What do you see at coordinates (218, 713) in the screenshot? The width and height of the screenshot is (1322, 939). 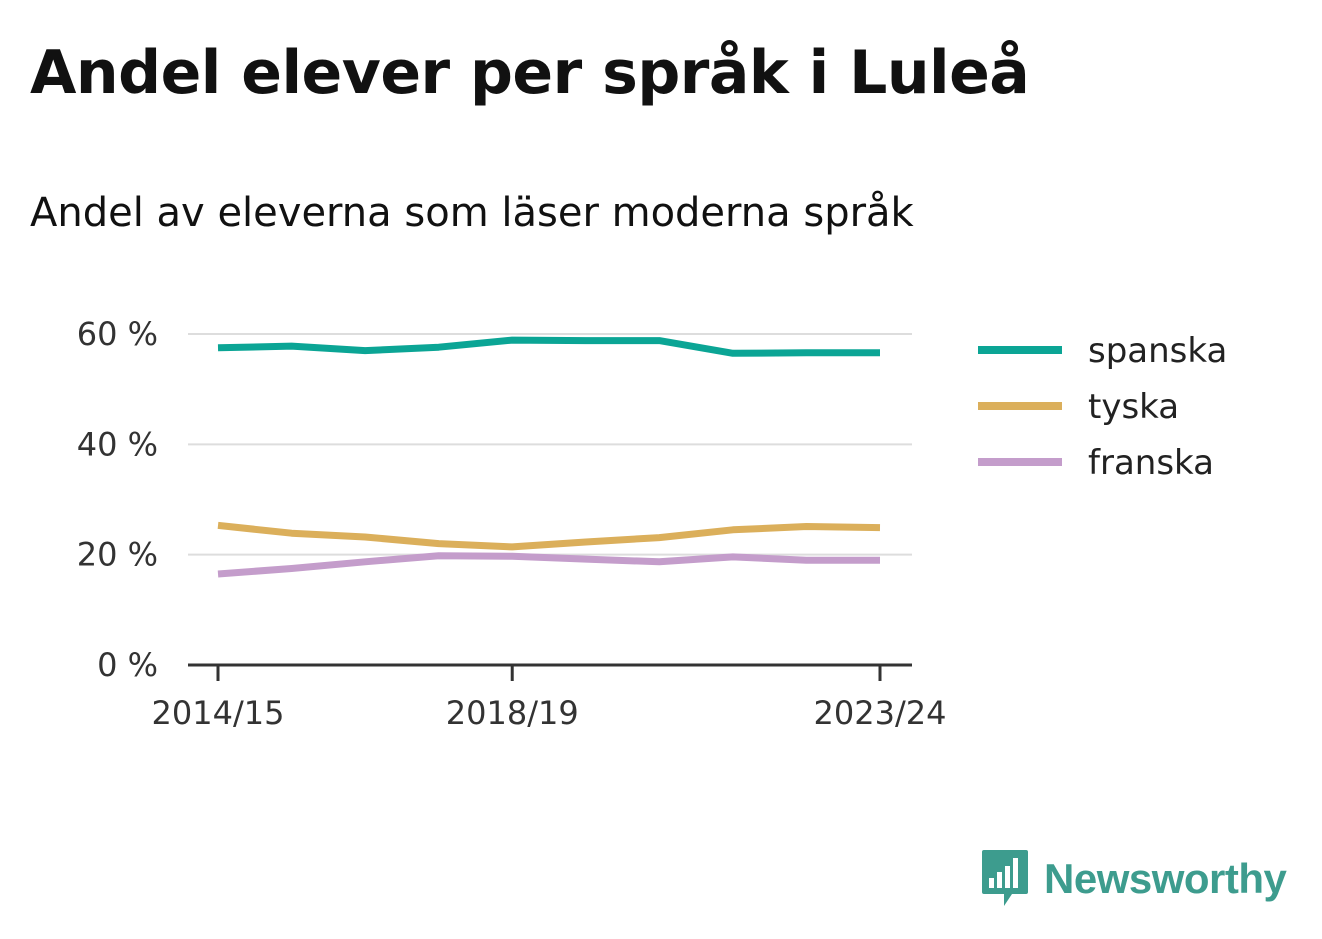 I see `x-tick-label: 2014/15` at bounding box center [218, 713].